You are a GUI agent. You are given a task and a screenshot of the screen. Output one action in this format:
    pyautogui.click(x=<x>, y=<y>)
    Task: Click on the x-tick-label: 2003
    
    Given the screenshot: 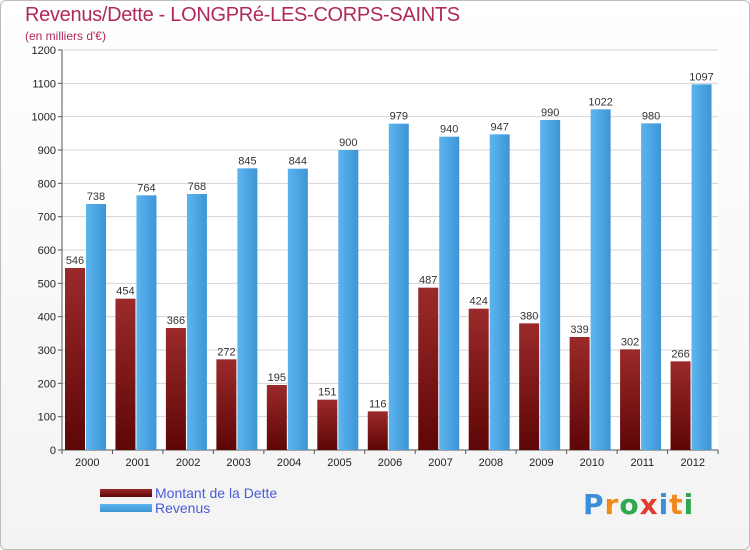 What is the action you would take?
    pyautogui.click(x=238, y=463)
    